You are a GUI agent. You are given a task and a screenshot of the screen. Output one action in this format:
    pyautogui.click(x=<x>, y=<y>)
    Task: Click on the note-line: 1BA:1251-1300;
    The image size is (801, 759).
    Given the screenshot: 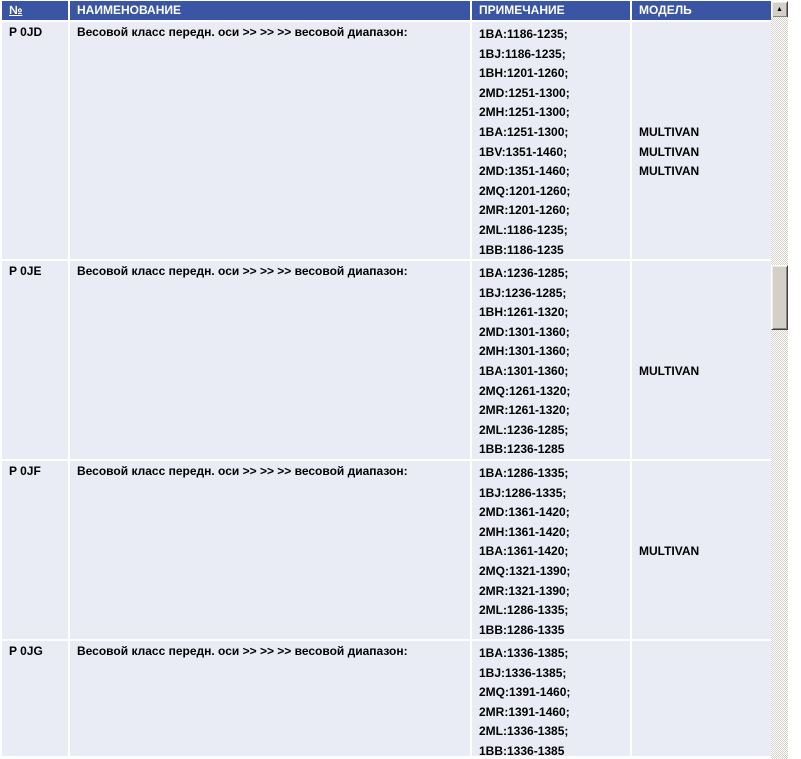 What is the action you would take?
    pyautogui.click(x=524, y=131)
    